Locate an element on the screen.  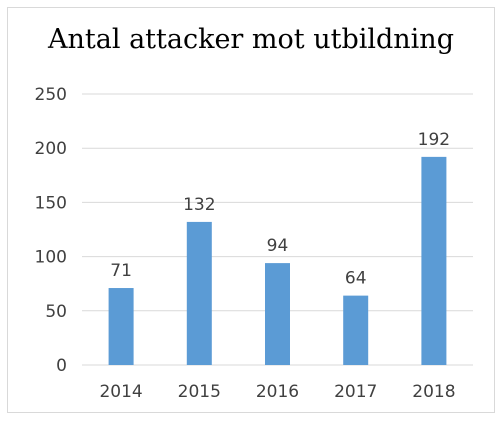
x-tick-label-2017: 2017 is located at coordinates (355, 392).